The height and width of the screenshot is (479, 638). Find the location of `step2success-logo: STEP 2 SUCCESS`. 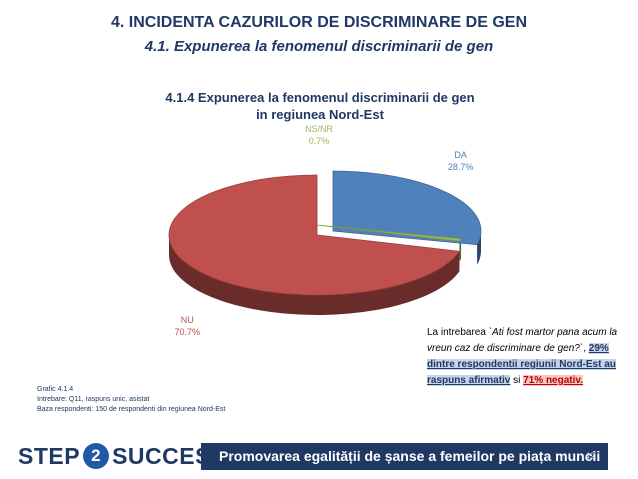

step2success-logo: STEP 2 SUCCESS is located at coordinates (122, 456).